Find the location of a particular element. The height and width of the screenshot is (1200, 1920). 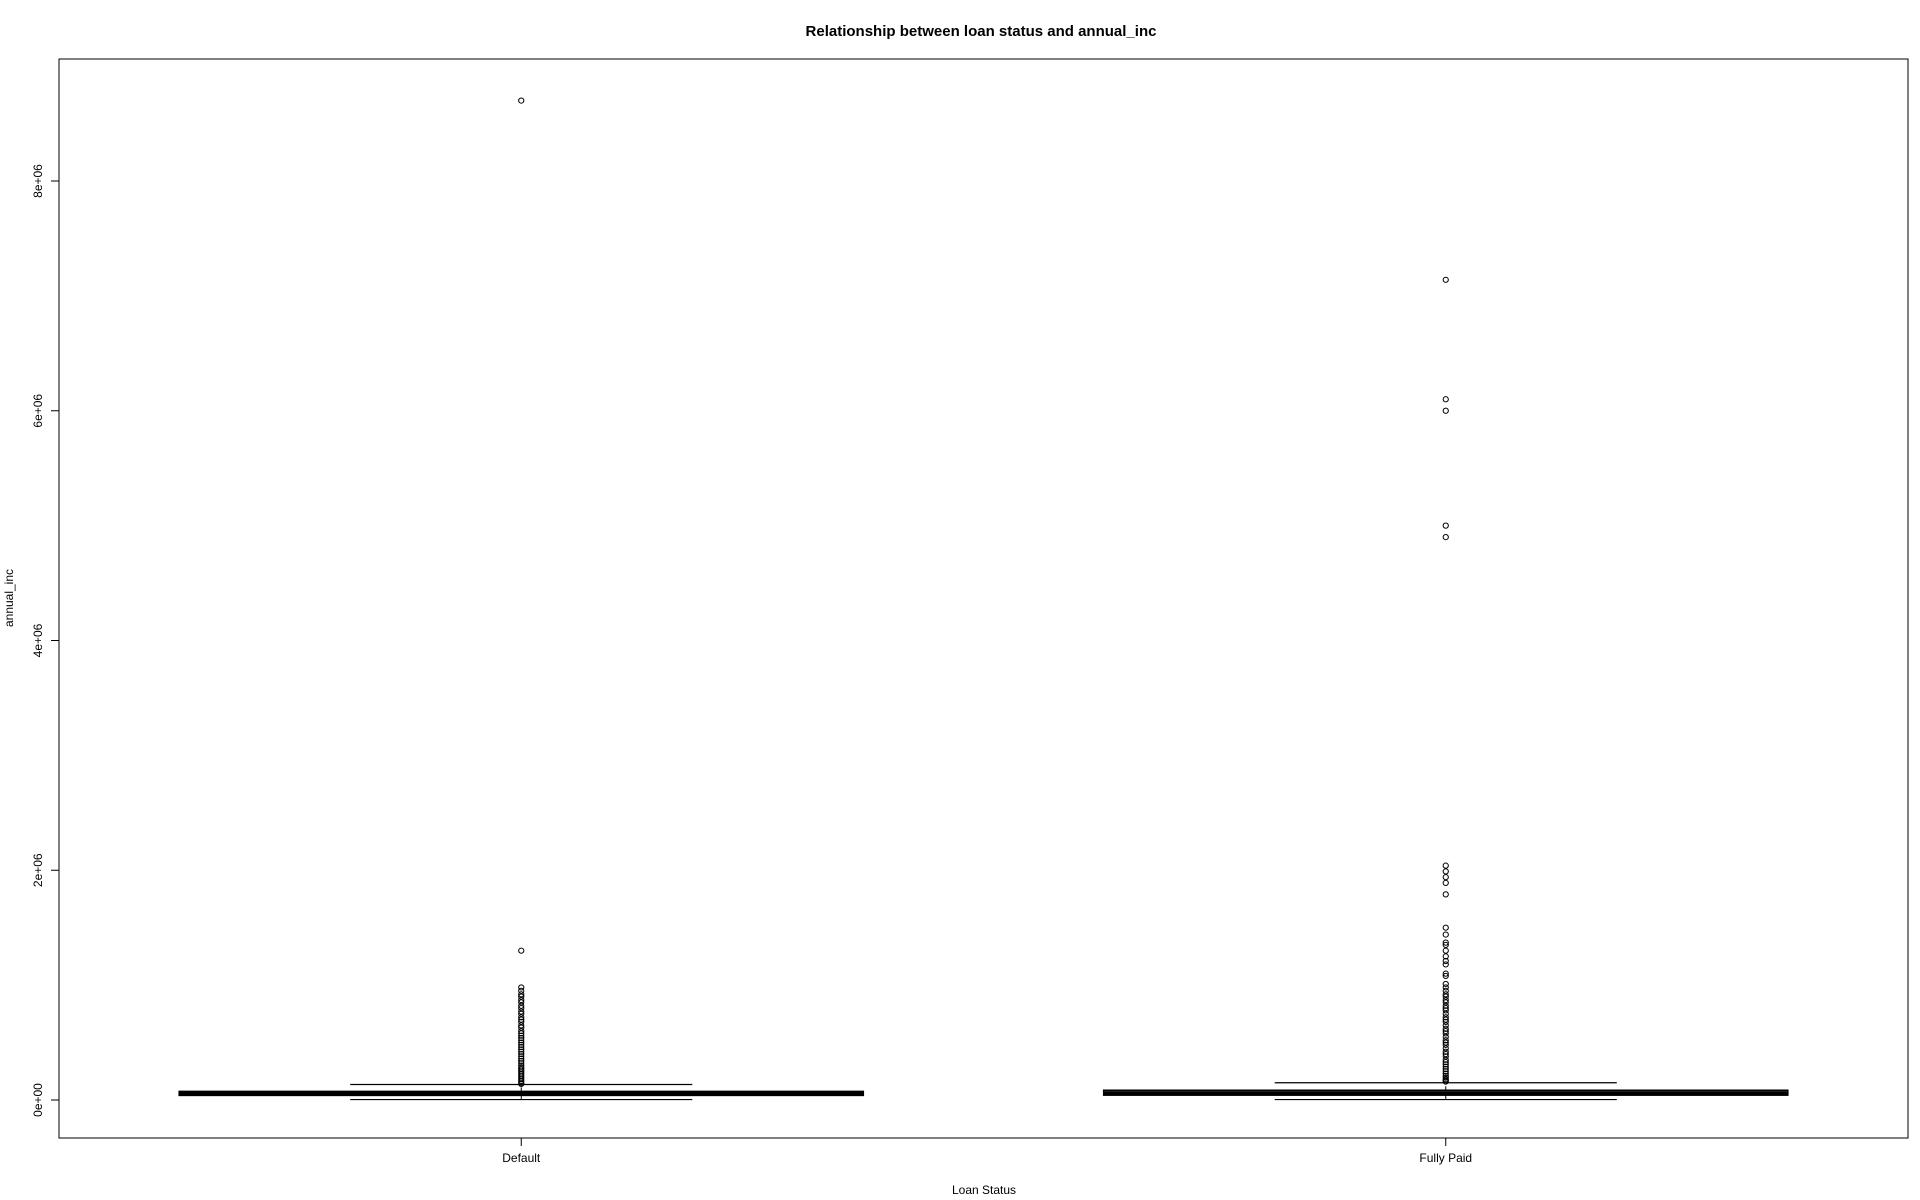

y-tick-label: 4e+06 is located at coordinates (38, 640).